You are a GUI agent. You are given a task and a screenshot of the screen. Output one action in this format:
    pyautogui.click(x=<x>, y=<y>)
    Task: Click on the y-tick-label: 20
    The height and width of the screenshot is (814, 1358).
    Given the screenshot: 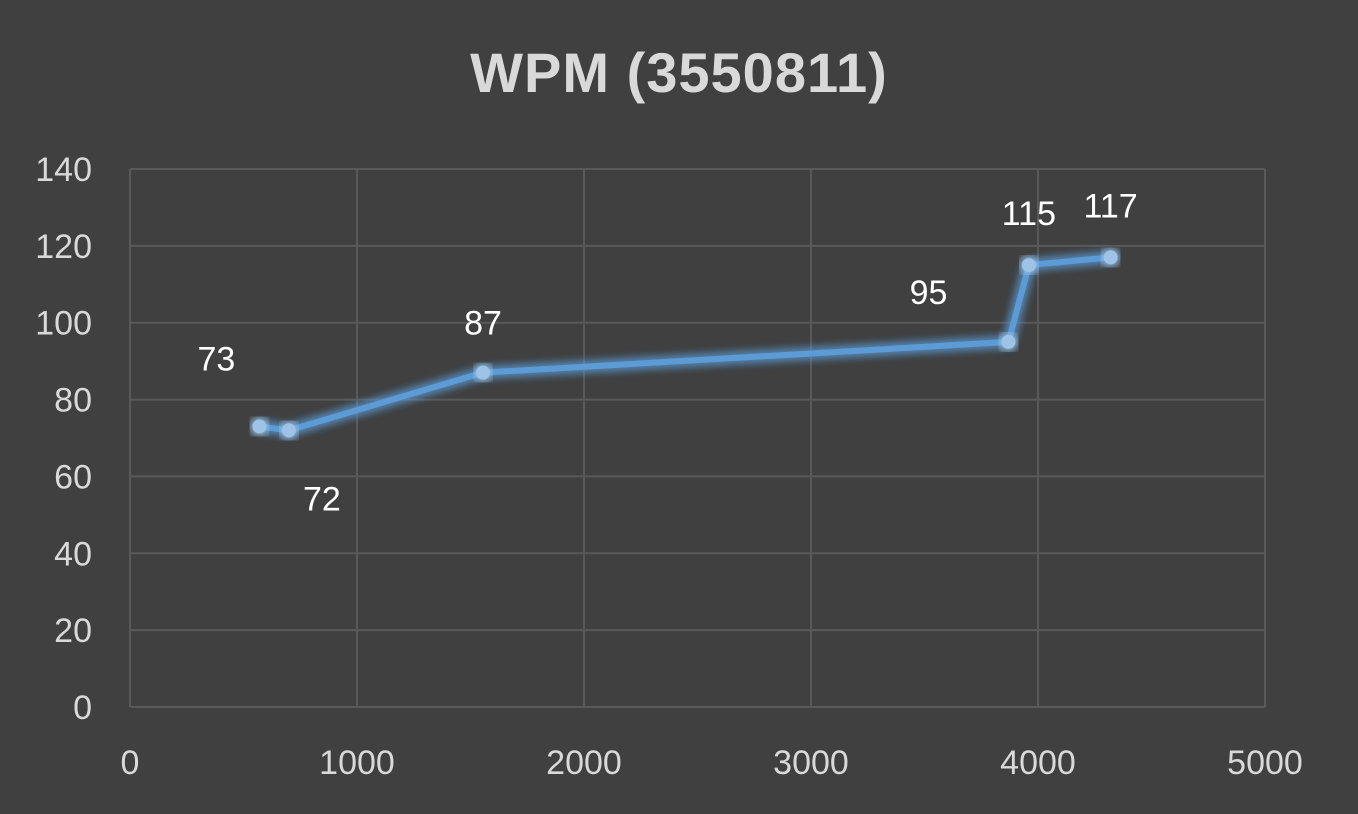 What is the action you would take?
    pyautogui.click(x=73, y=631)
    